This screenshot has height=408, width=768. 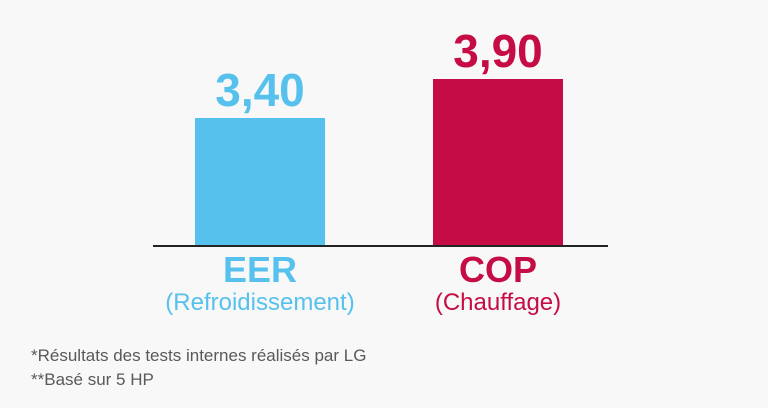 I want to click on category-sublabel-eer: (Refroidissement), so click(x=260, y=302).